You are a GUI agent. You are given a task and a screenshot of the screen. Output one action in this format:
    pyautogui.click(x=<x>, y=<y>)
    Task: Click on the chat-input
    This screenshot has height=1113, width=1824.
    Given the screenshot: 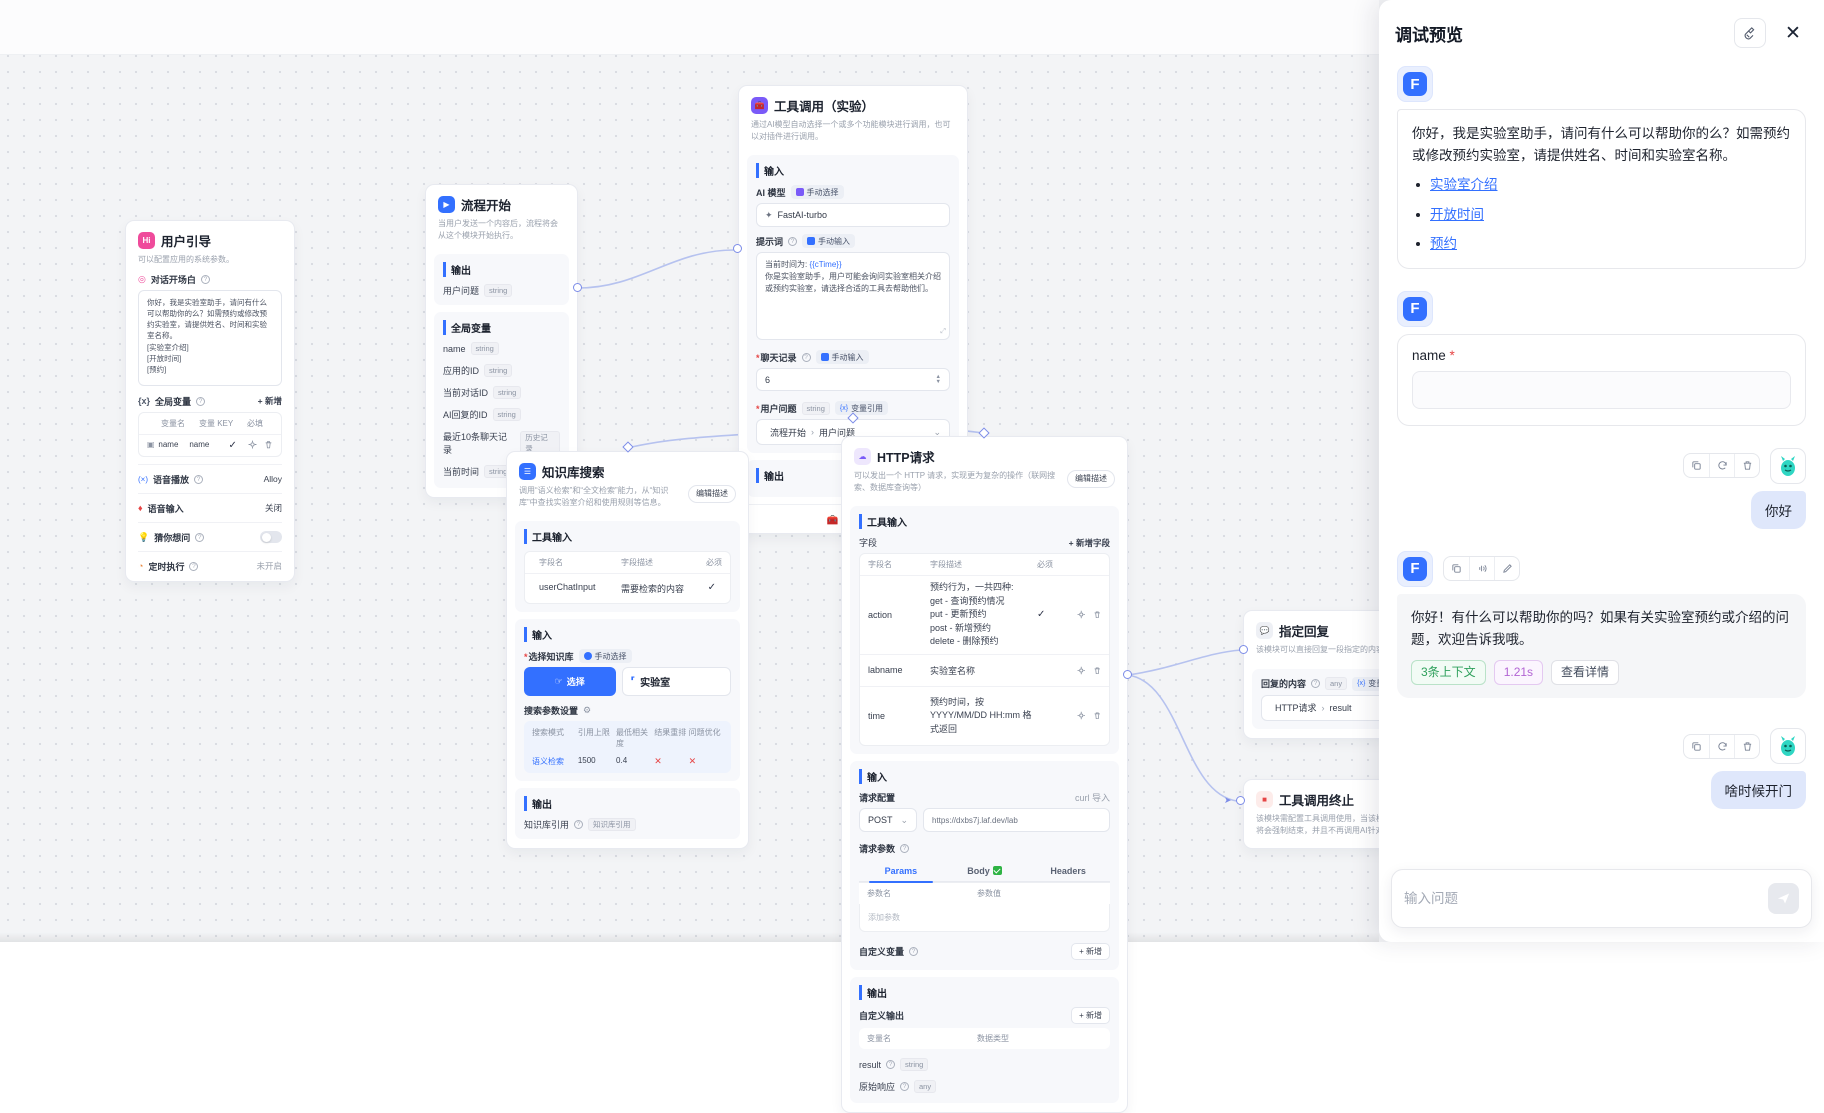 What is the action you would take?
    pyautogui.click(x=1586, y=898)
    